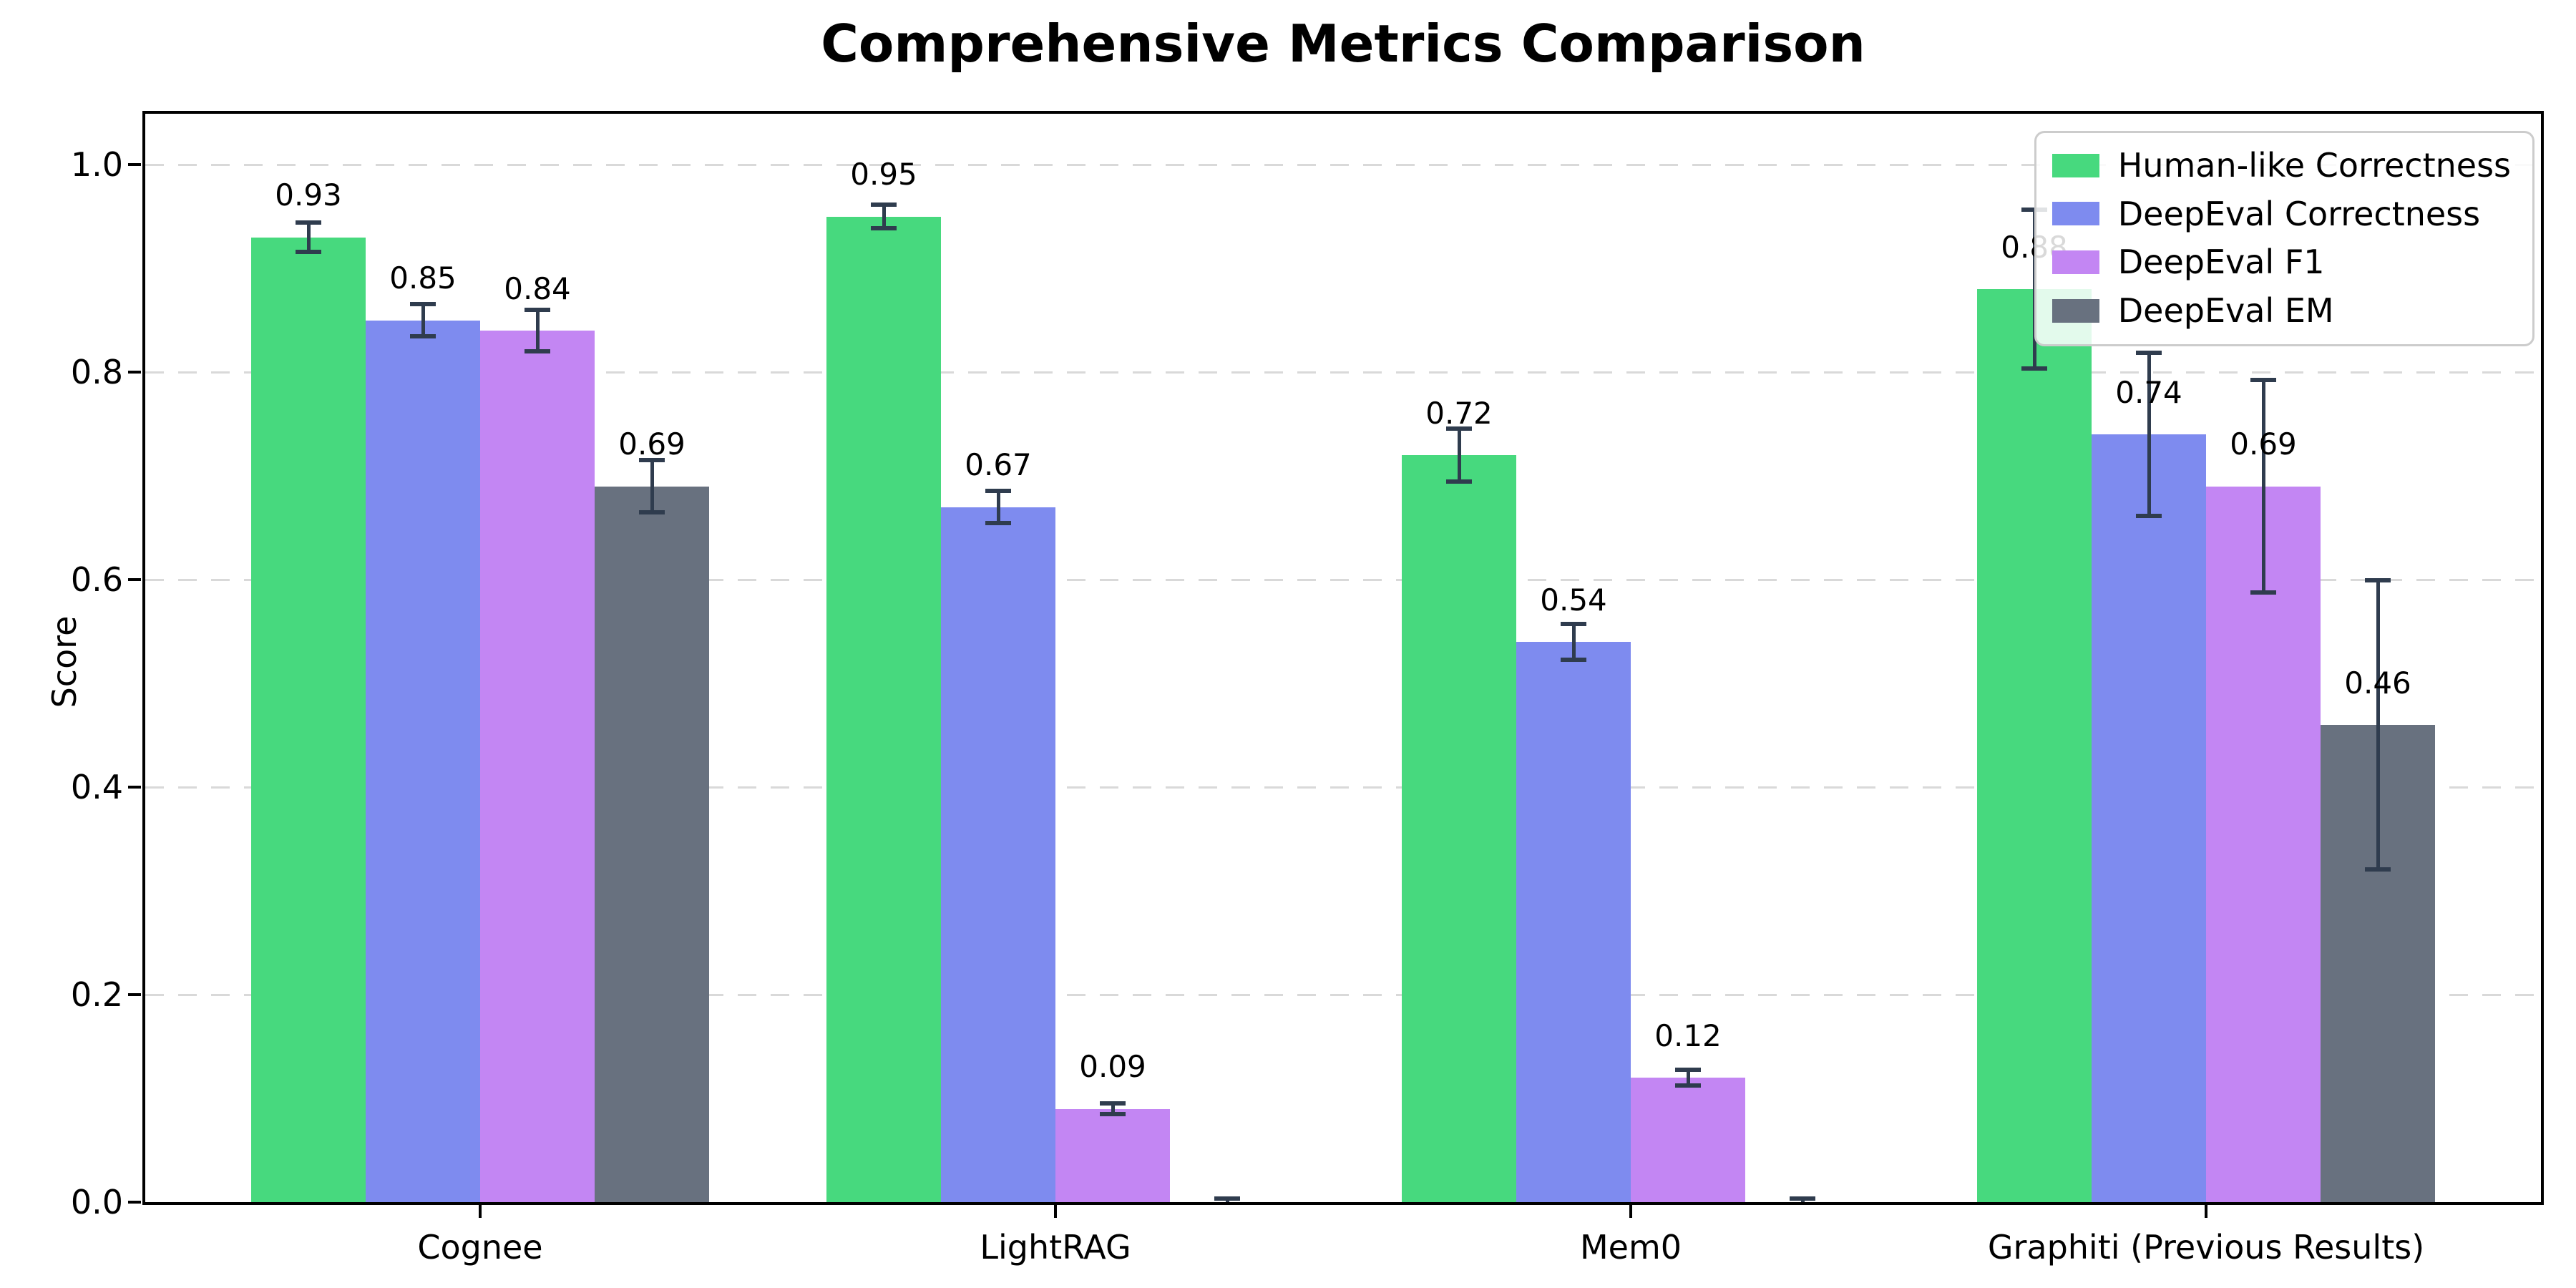 The image size is (2576, 1288). What do you see at coordinates (1688, 1035) in the screenshot?
I see `bar-value-label: 0.12` at bounding box center [1688, 1035].